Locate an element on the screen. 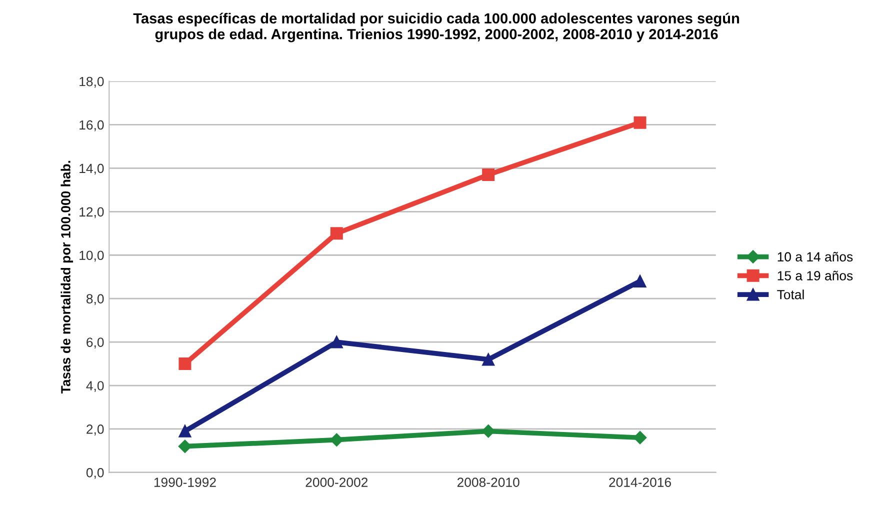  y-tick-label: 16,0 is located at coordinates (92, 126).